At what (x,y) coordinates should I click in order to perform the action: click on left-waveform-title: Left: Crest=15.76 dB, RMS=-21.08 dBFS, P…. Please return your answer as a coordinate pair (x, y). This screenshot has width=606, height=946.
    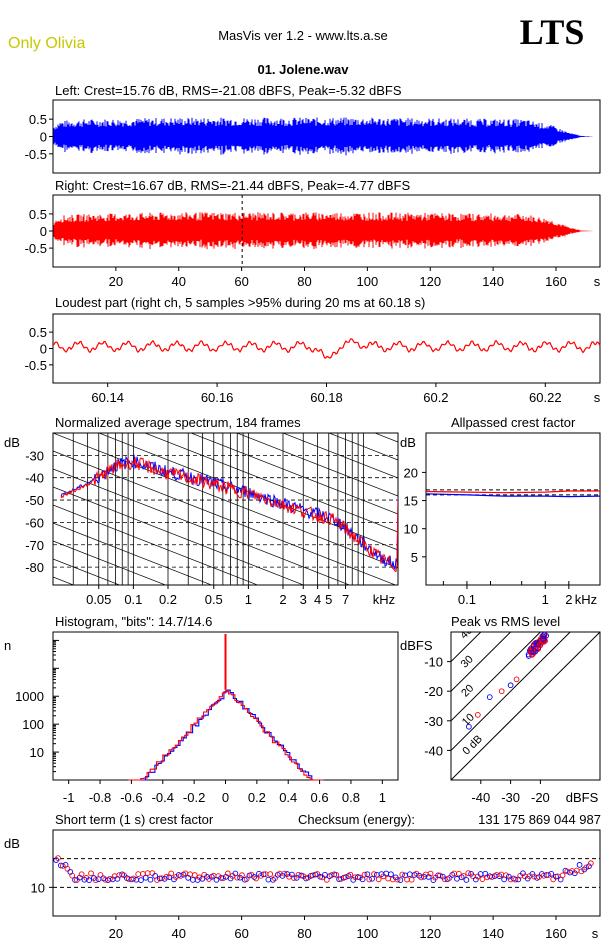
    Looking at the image, I should click on (228, 90).